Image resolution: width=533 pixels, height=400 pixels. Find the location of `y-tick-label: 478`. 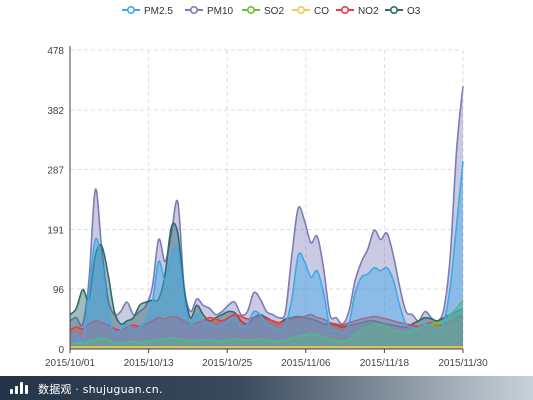

y-tick-label: 478 is located at coordinates (55, 51).